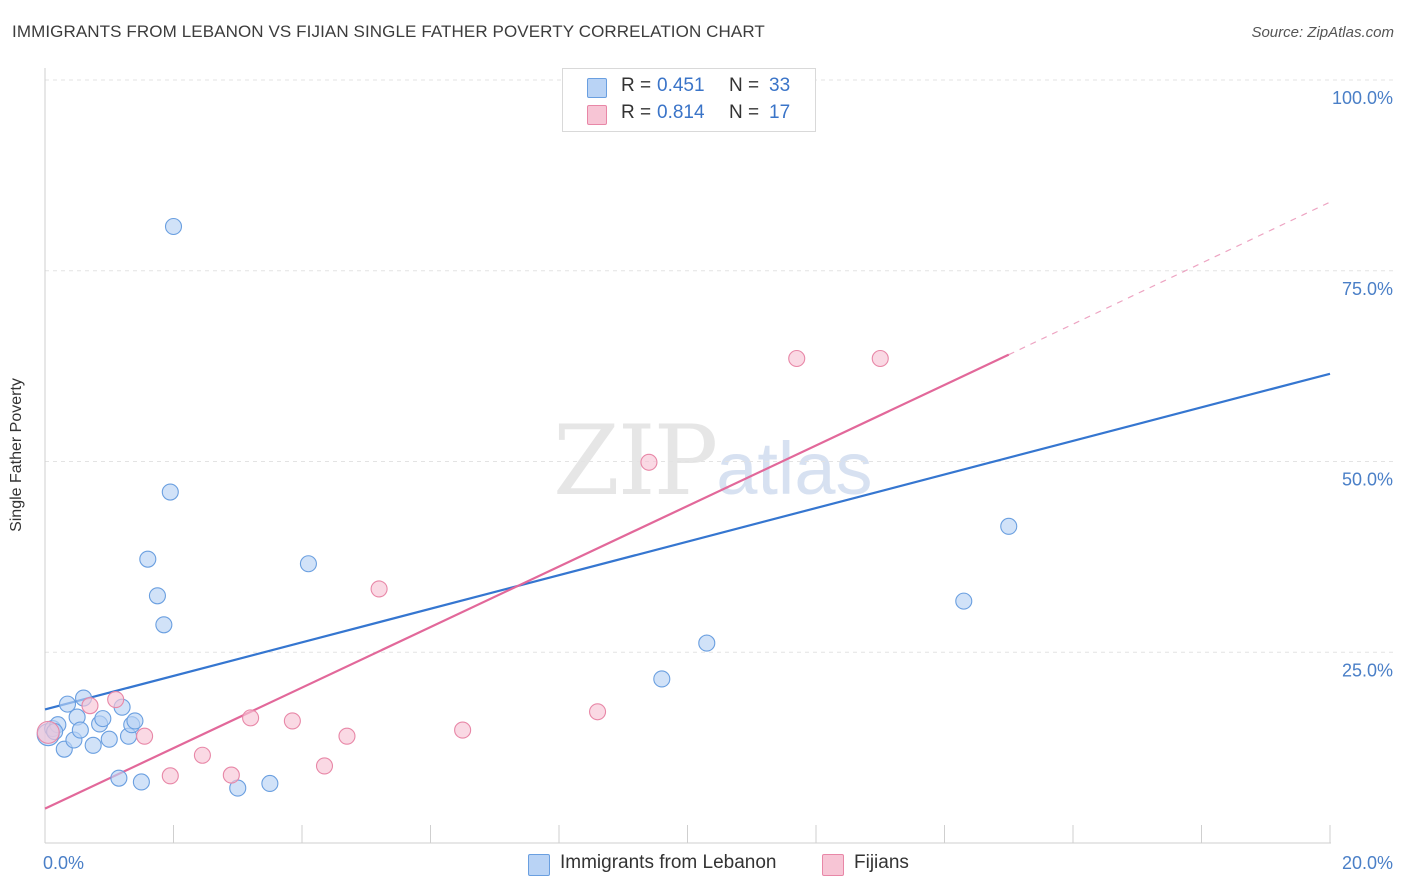 The image size is (1406, 892). I want to click on legend-r-value-lebanon: 0.451, so click(681, 85).